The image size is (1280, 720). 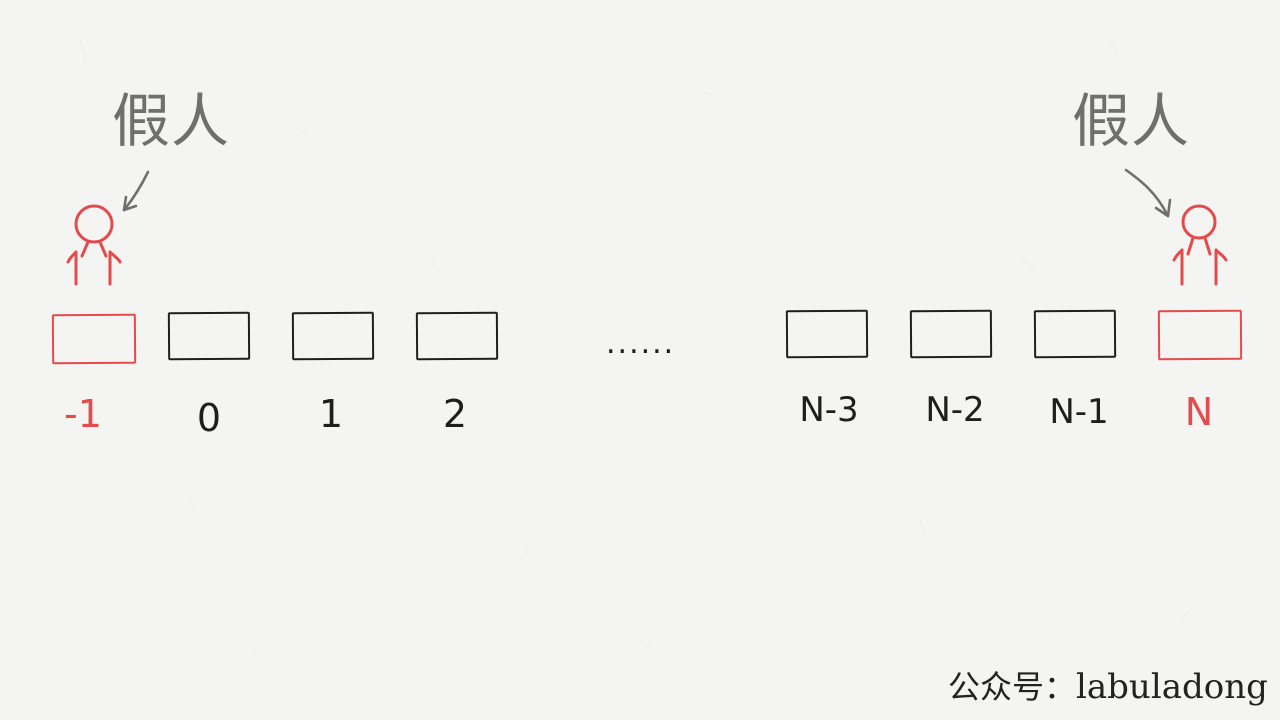 I want to click on index-label-2: 2, so click(x=455, y=414).